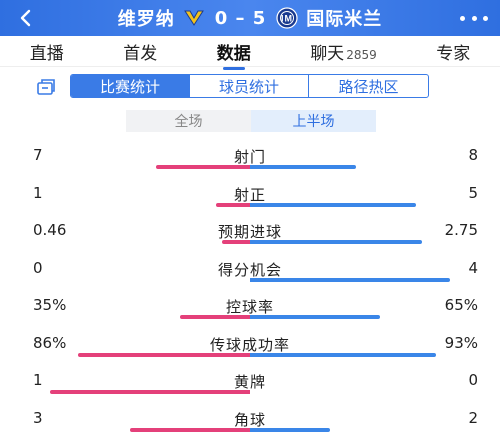  What do you see at coordinates (193, 18) in the screenshot?
I see `home-team-badge-icon` at bounding box center [193, 18].